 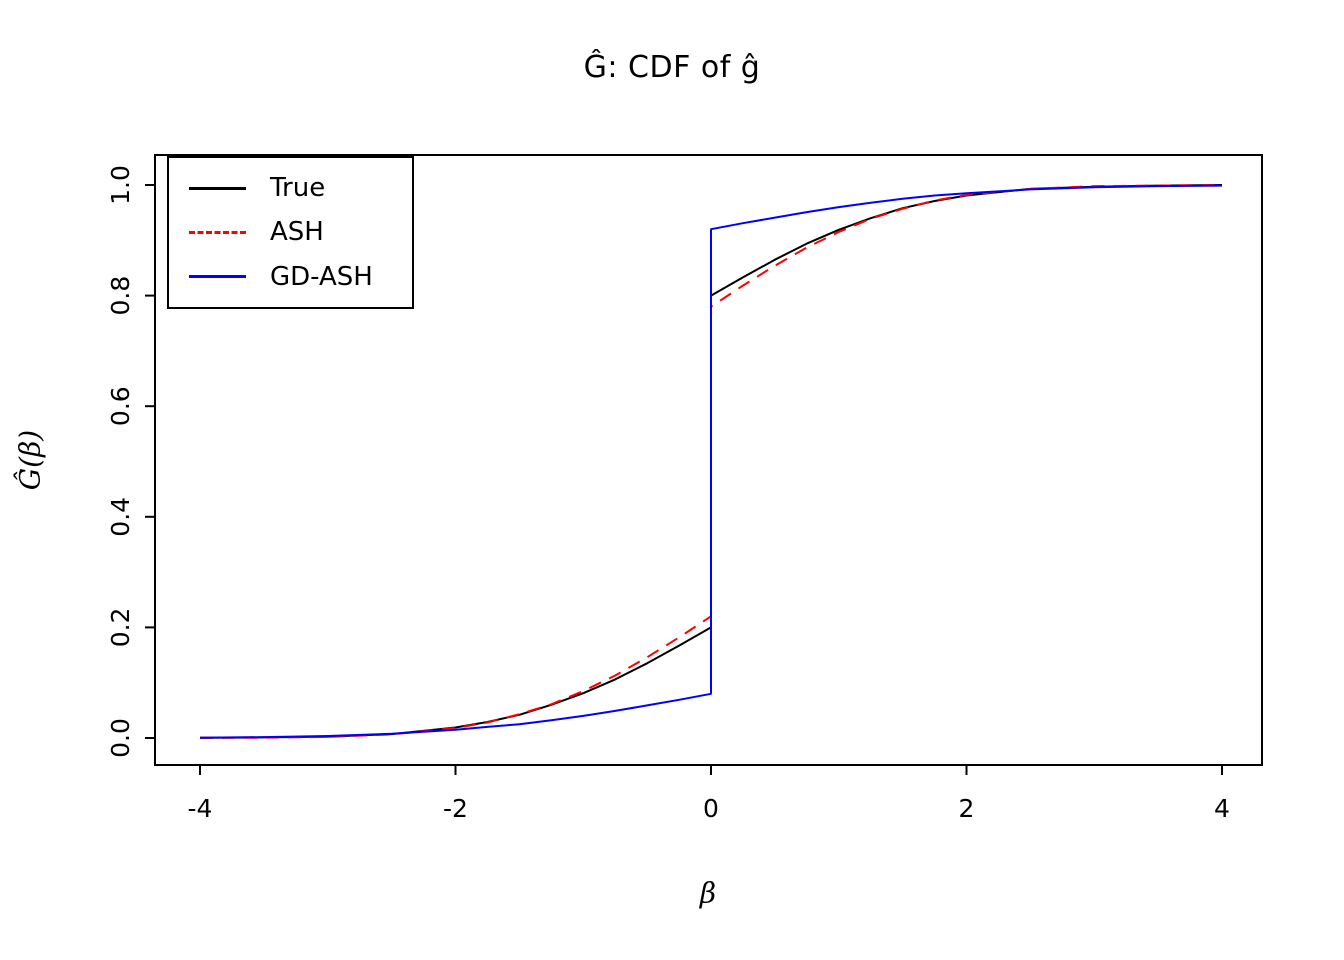 What do you see at coordinates (321, 276) in the screenshot?
I see `legend-label-gd-ash: GD-ASH` at bounding box center [321, 276].